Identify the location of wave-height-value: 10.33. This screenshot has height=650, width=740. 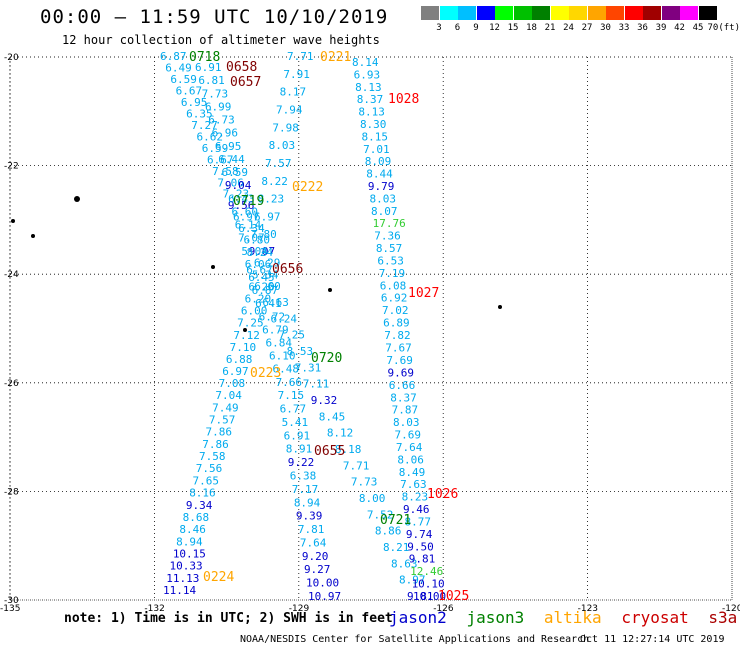
(186, 566).